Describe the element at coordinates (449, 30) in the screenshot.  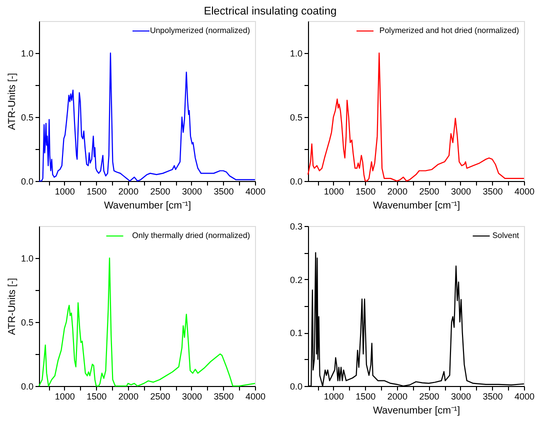
I see `legend-label: Polymerized and hot dried (normalized)` at that location.